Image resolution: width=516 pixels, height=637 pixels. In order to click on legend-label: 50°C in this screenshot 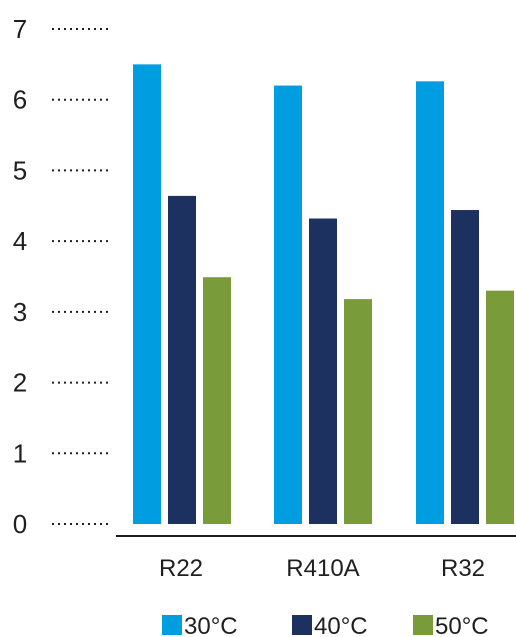, I will do `click(462, 625)`.